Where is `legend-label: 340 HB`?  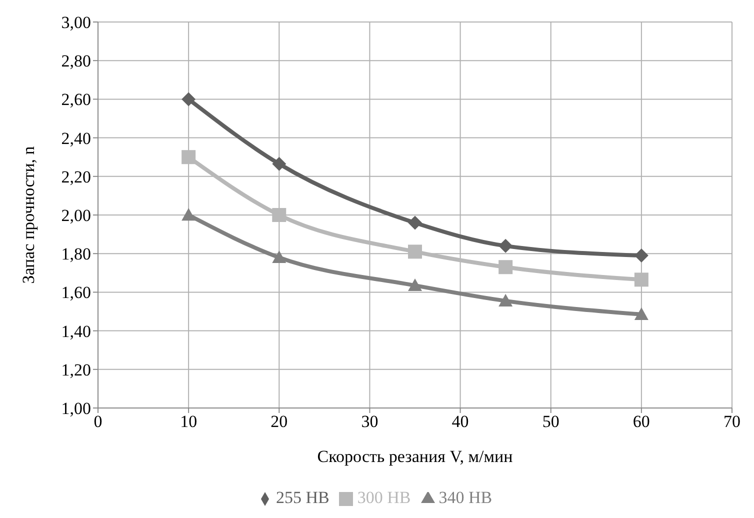
legend-label: 340 HB is located at coordinates (465, 497).